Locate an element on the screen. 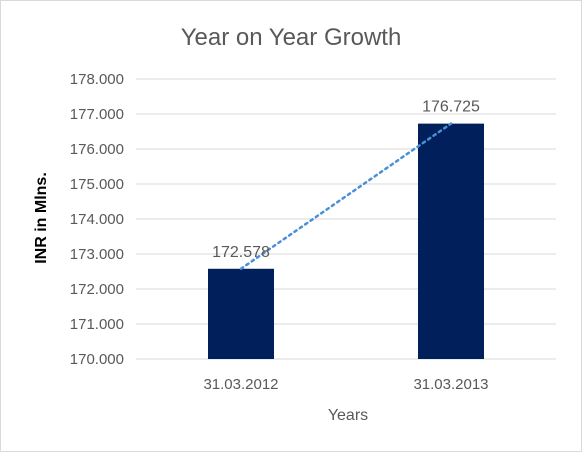 The image size is (582, 453). y-tick-label: 178.000 is located at coordinates (97, 79).